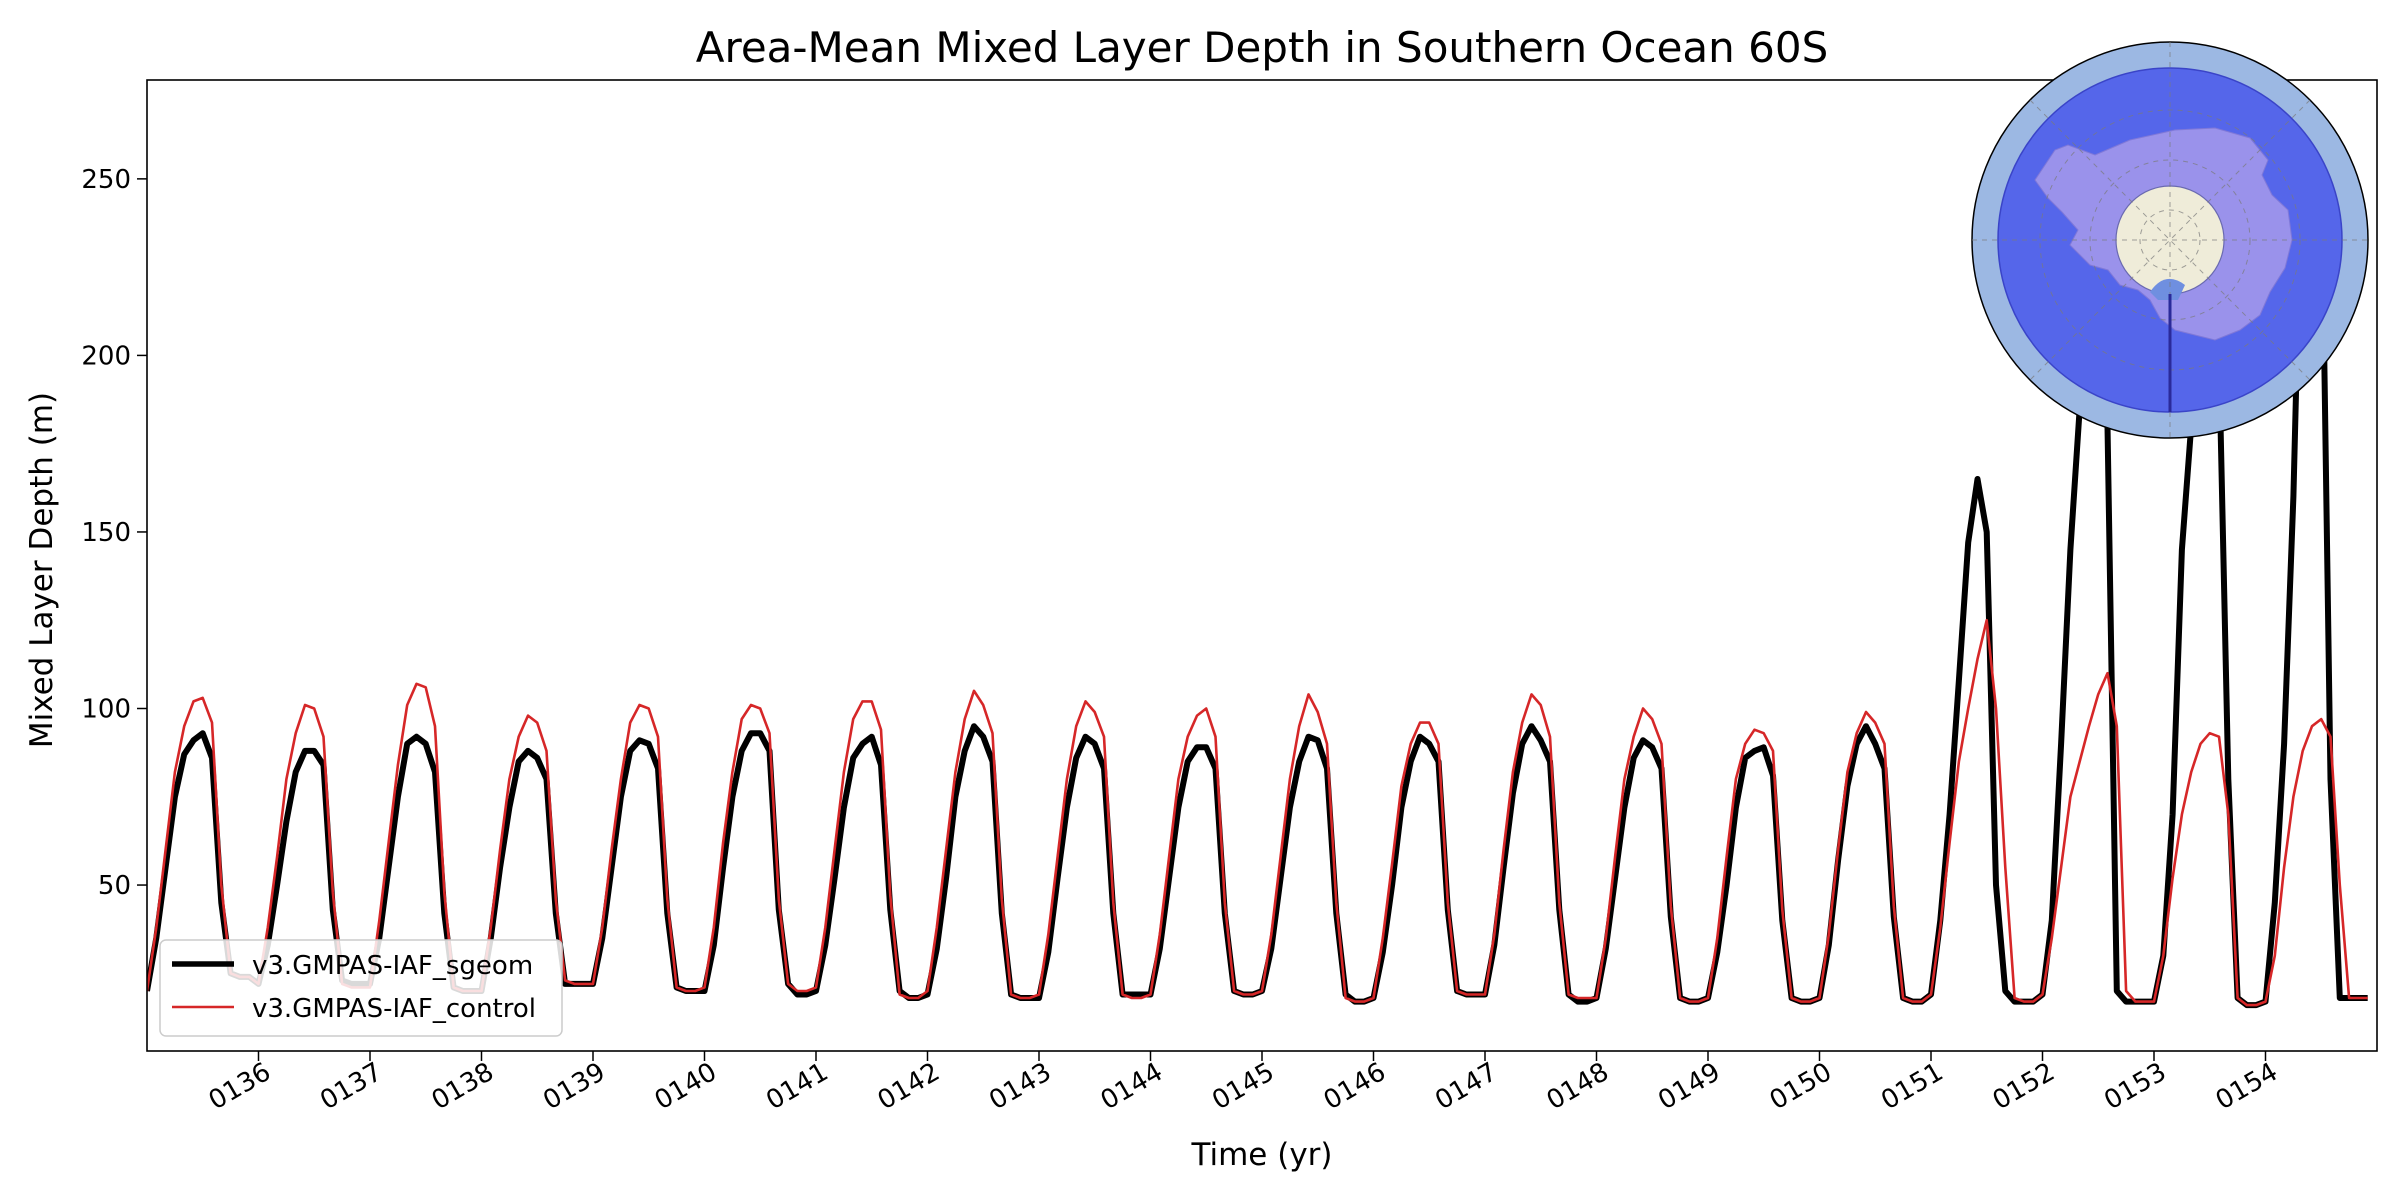 This screenshot has height=1200, width=2400. Describe the element at coordinates (106, 710) in the screenshot. I see `y-tick-label: 100` at that location.